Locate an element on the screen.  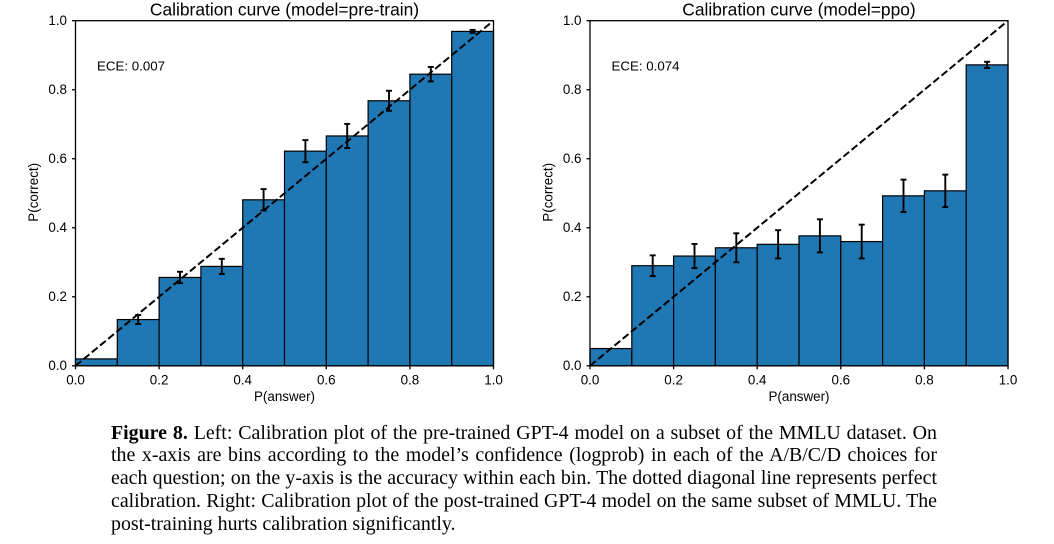
svg-text: Calibration curve (model=ppo) is located at coordinates (798, 10).